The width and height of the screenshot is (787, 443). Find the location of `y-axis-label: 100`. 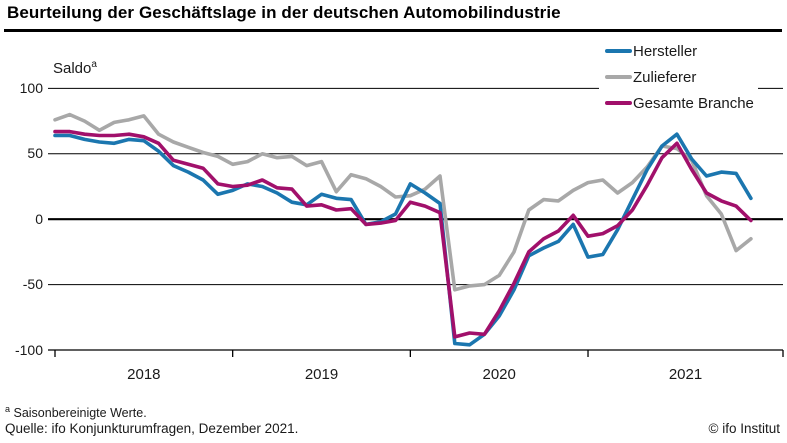

y-axis-label: 100 is located at coordinates (31, 87).